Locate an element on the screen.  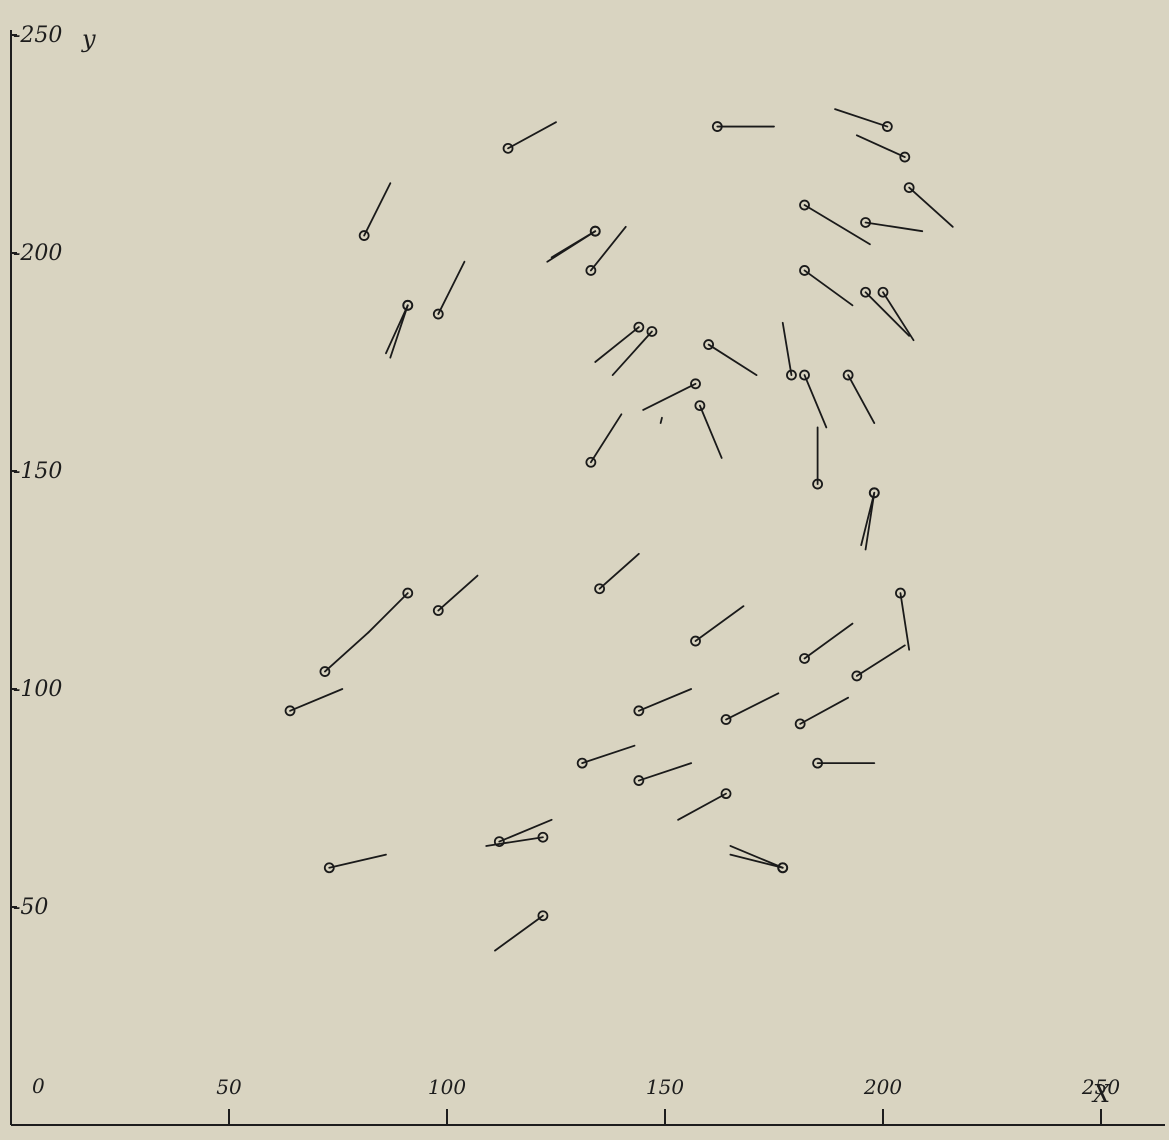
x-tick-label: 250 is located at coordinates (1100, 1087).